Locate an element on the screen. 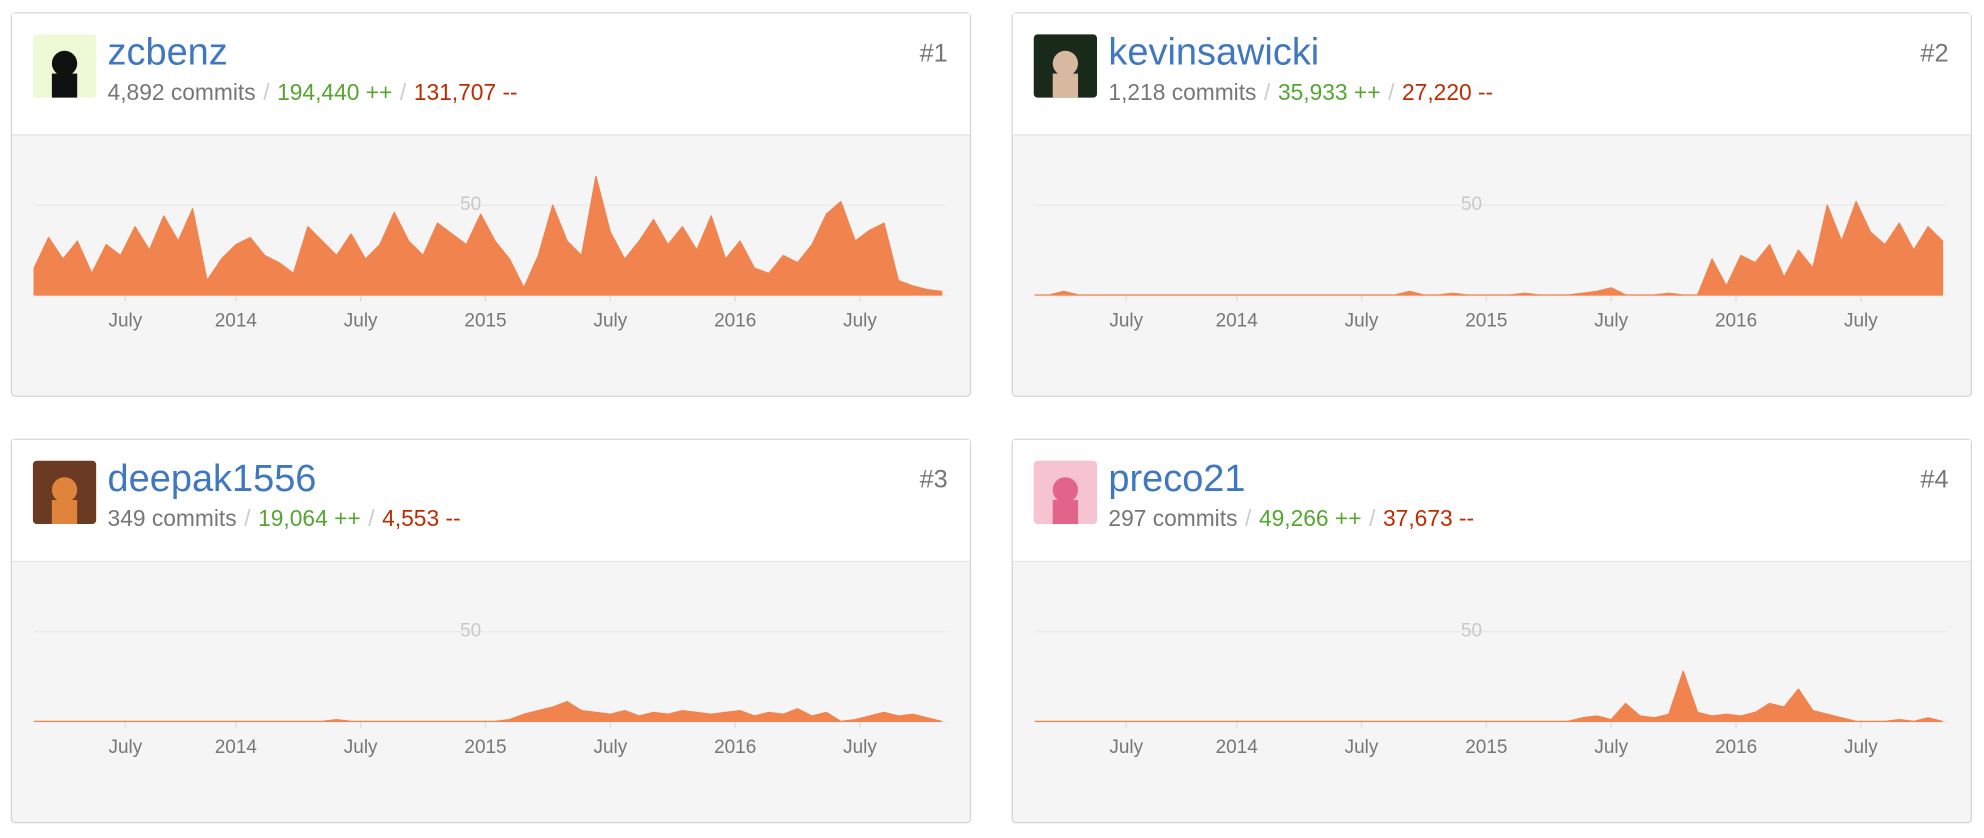  additions: 49,266 ++ is located at coordinates (1310, 518).